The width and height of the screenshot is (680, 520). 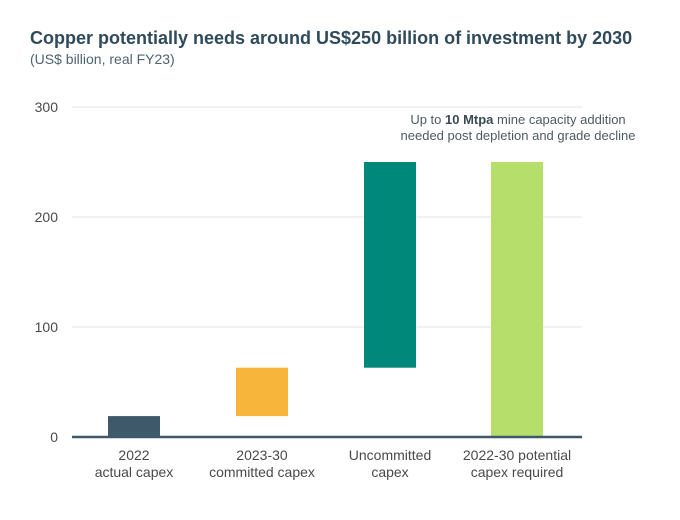 What do you see at coordinates (390, 455) in the screenshot?
I see `x-tick-label: Uncommitted` at bounding box center [390, 455].